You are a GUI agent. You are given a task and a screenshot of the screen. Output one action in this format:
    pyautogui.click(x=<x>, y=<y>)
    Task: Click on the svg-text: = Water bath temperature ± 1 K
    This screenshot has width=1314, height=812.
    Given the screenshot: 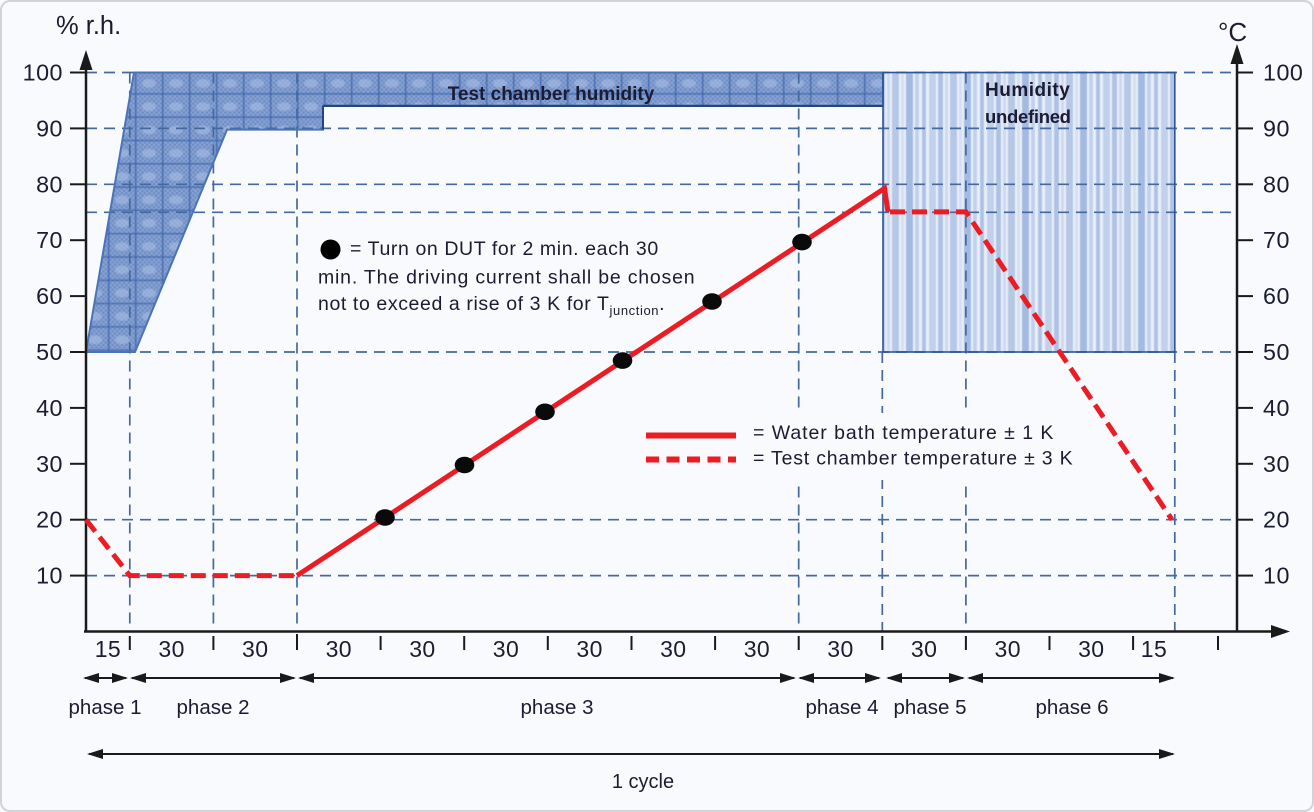 What is the action you would take?
    pyautogui.click(x=903, y=433)
    